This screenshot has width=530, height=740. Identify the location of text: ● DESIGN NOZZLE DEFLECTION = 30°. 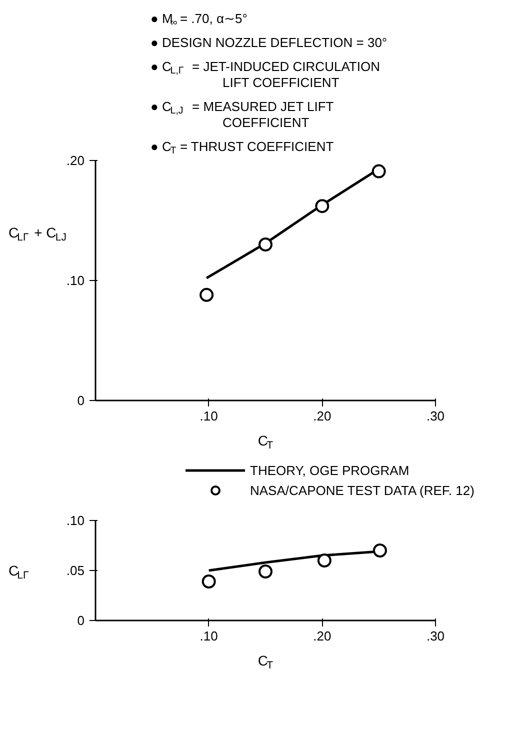
(269, 42).